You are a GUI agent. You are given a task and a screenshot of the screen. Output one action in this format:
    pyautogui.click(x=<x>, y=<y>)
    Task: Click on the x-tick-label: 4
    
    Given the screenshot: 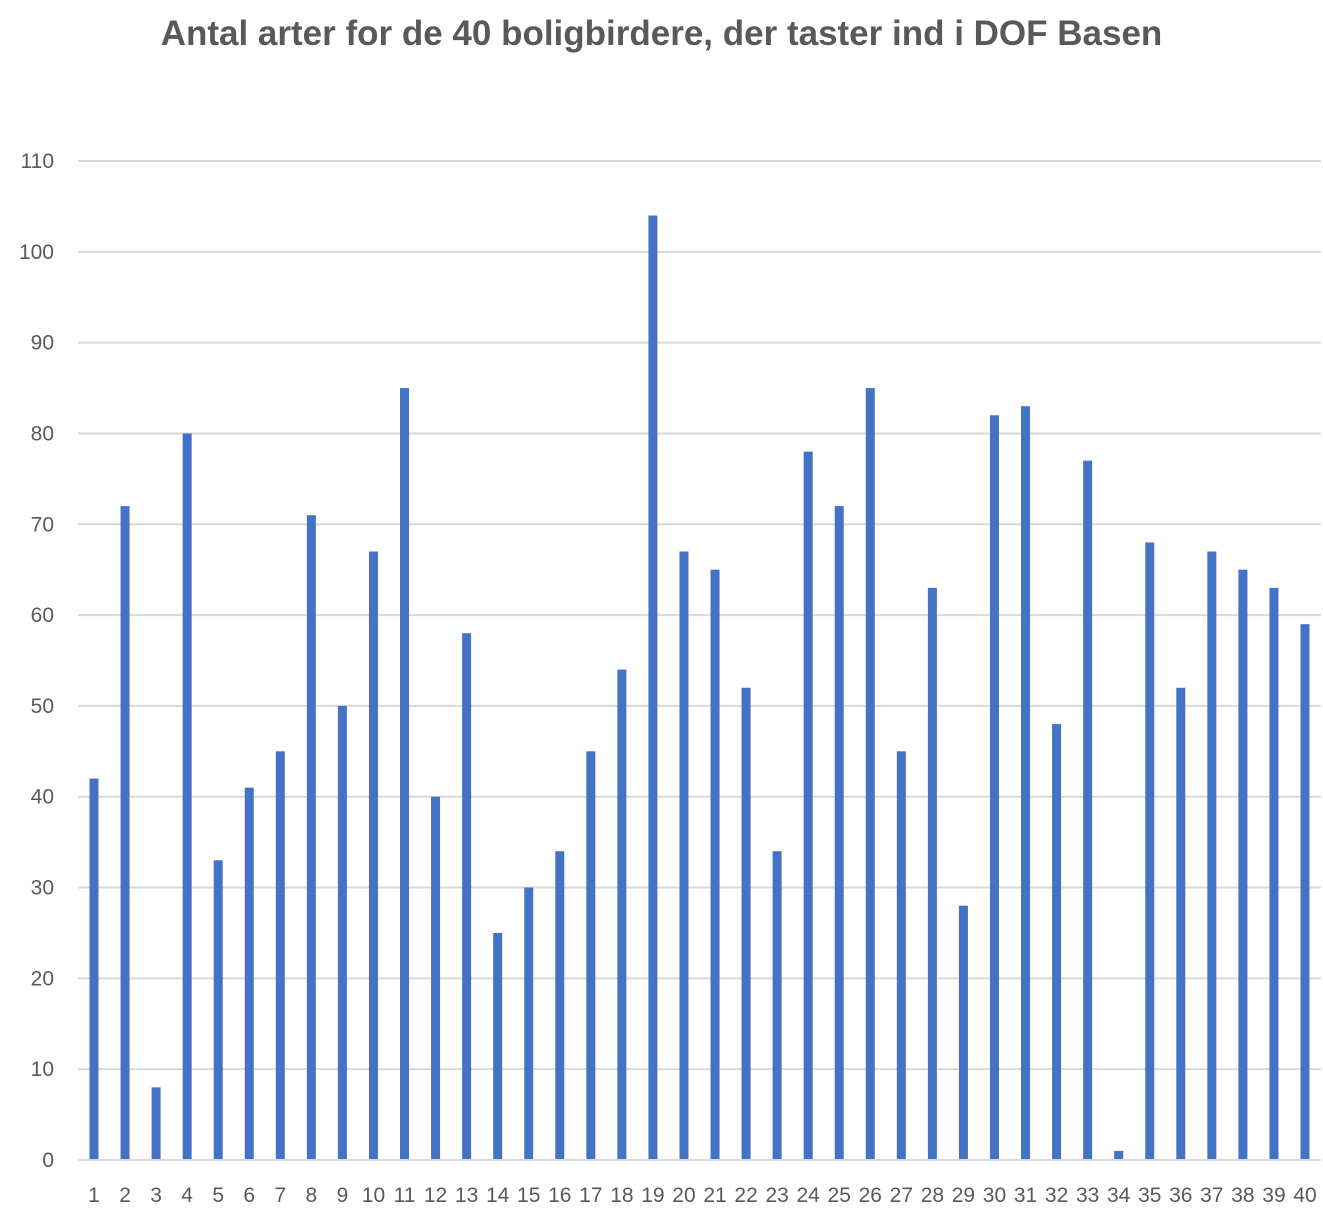 What is the action you would take?
    pyautogui.click(x=187, y=1195)
    